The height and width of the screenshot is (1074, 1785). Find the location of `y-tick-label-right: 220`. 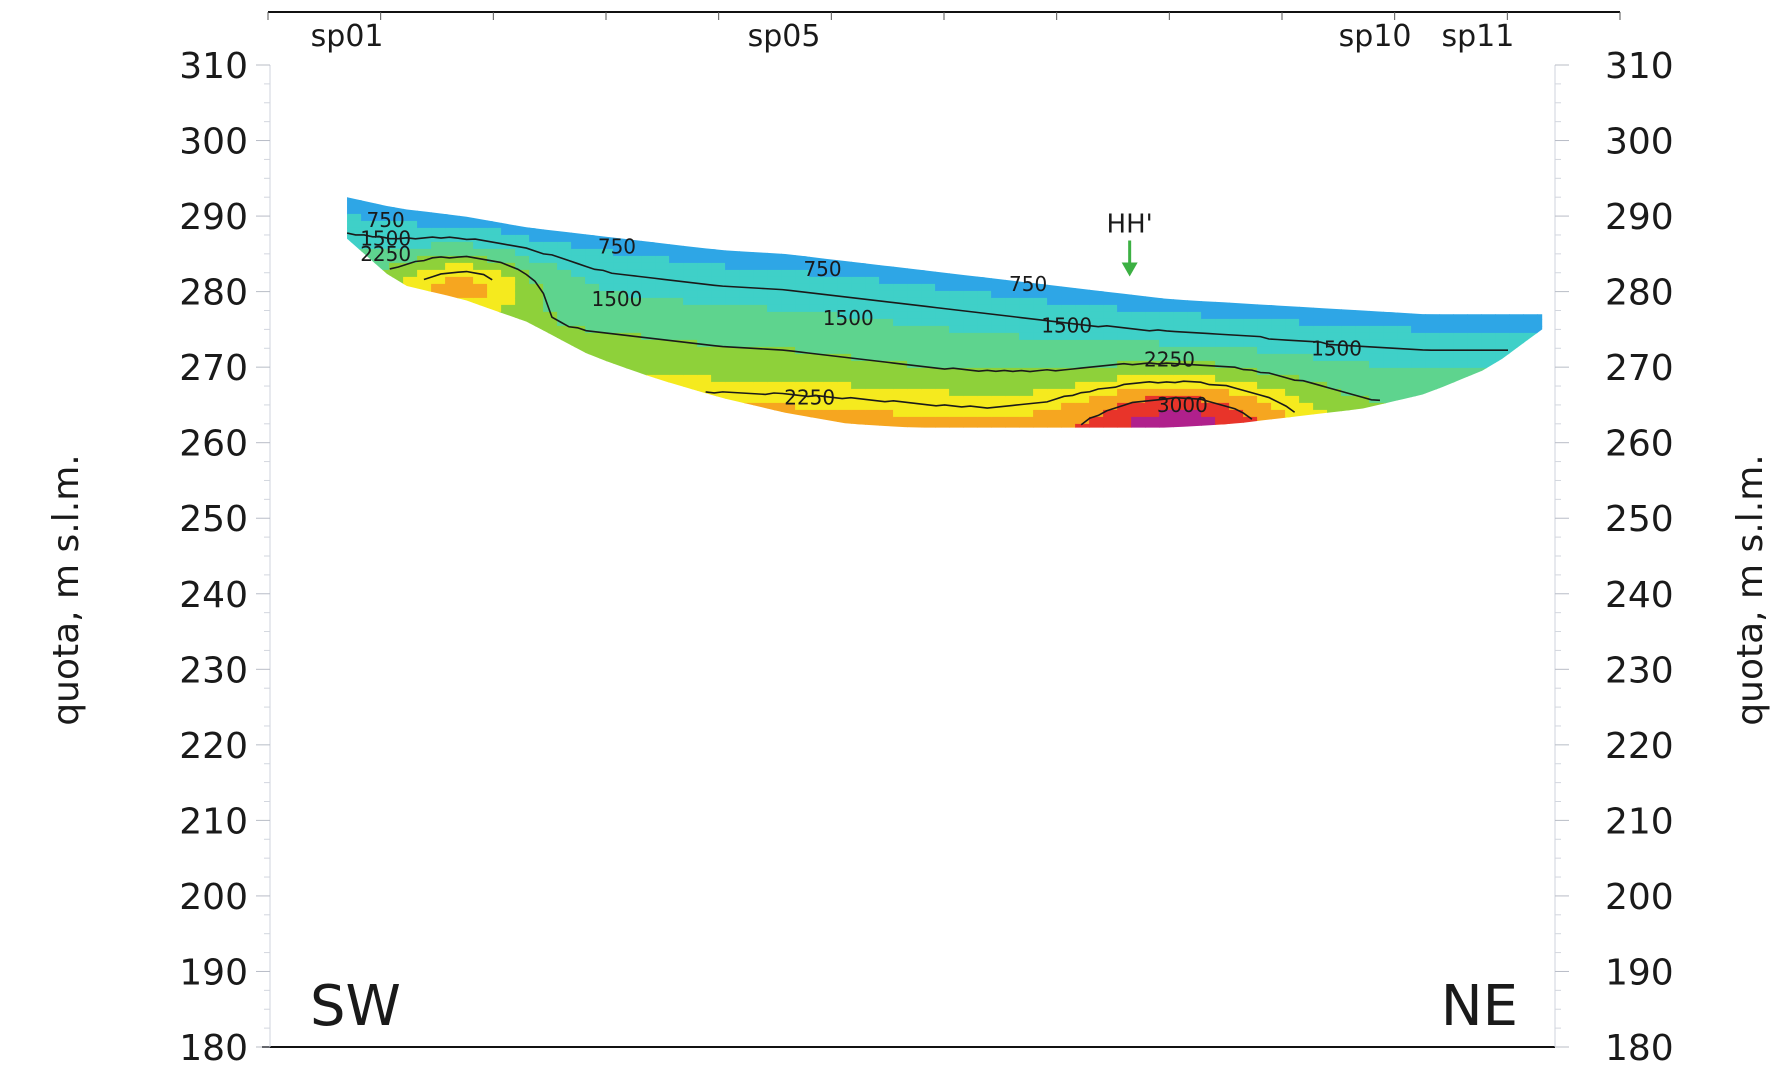

y-tick-label-right: 220 is located at coordinates (1639, 746).